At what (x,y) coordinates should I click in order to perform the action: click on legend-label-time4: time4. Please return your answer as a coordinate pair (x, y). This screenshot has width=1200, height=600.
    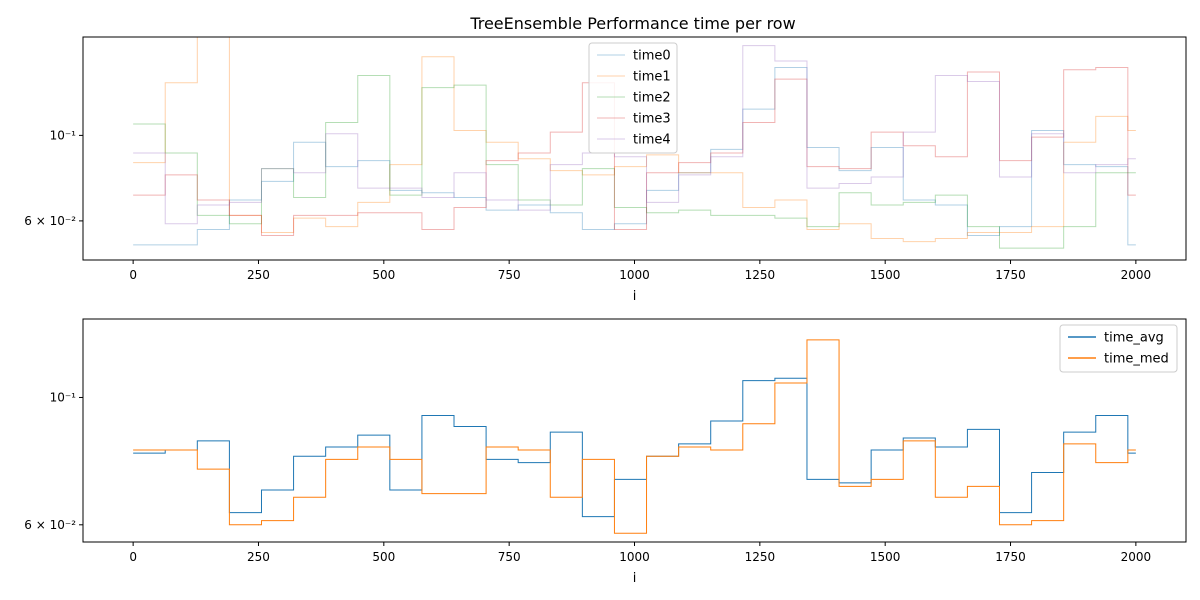
    Looking at the image, I should click on (652, 140).